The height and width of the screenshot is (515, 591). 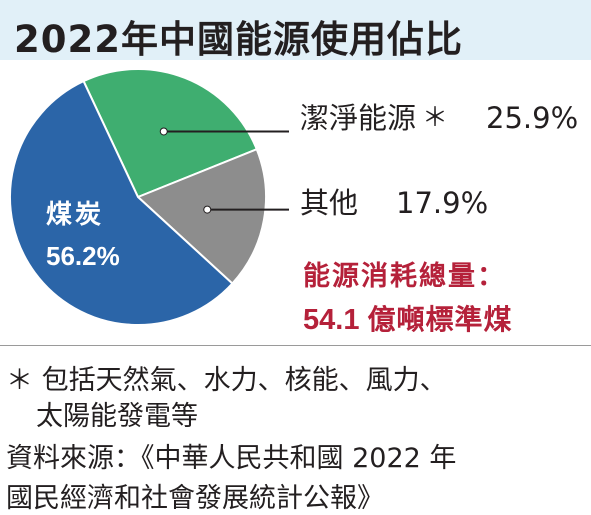 What do you see at coordinates (195, 498) in the screenshot?
I see `source-line-2: 國民經濟和社會發展統計公報》` at bounding box center [195, 498].